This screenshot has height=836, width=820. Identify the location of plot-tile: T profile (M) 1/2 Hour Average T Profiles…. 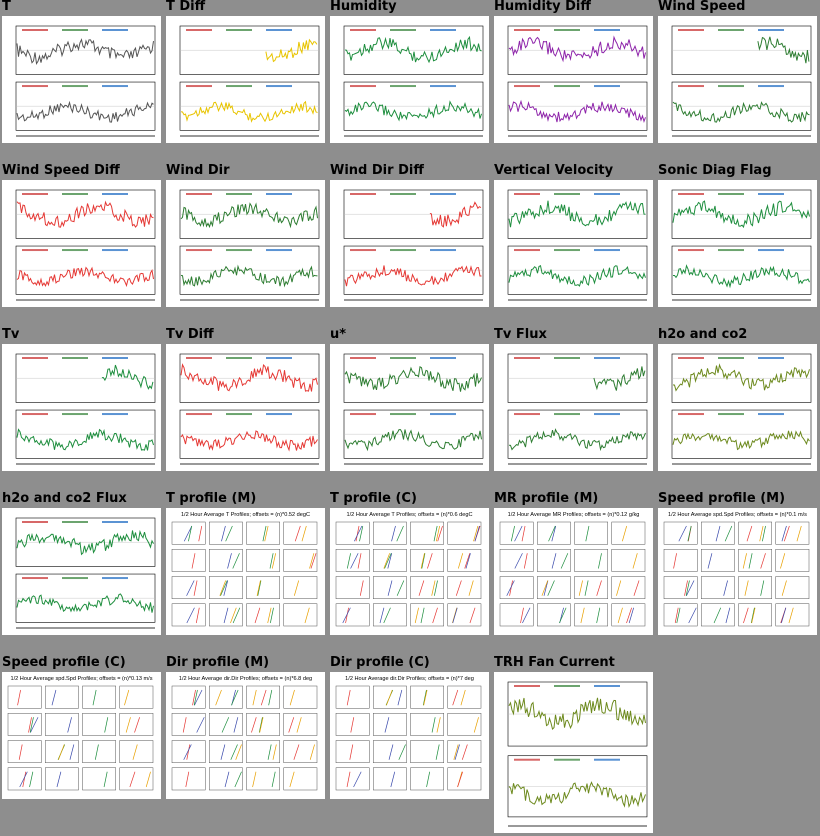
(246, 573).